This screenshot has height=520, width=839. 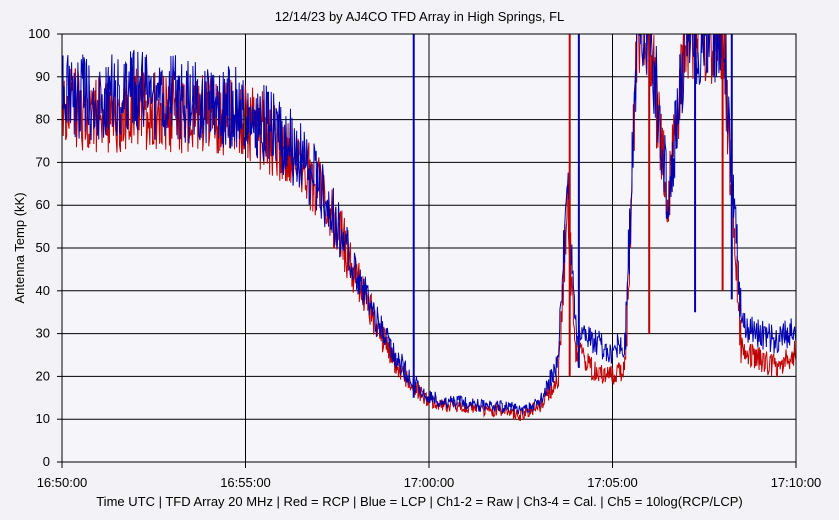 I want to click on x-tick-label: 17:10:00, so click(x=796, y=482).